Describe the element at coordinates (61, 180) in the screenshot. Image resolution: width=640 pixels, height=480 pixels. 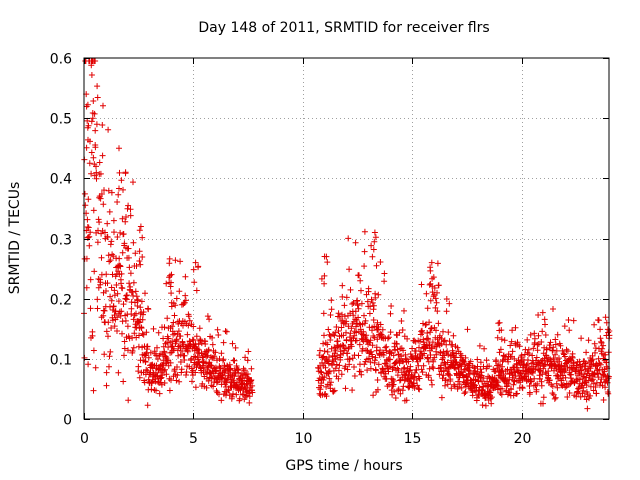
I see `y-tick-label: 0.4` at that location.